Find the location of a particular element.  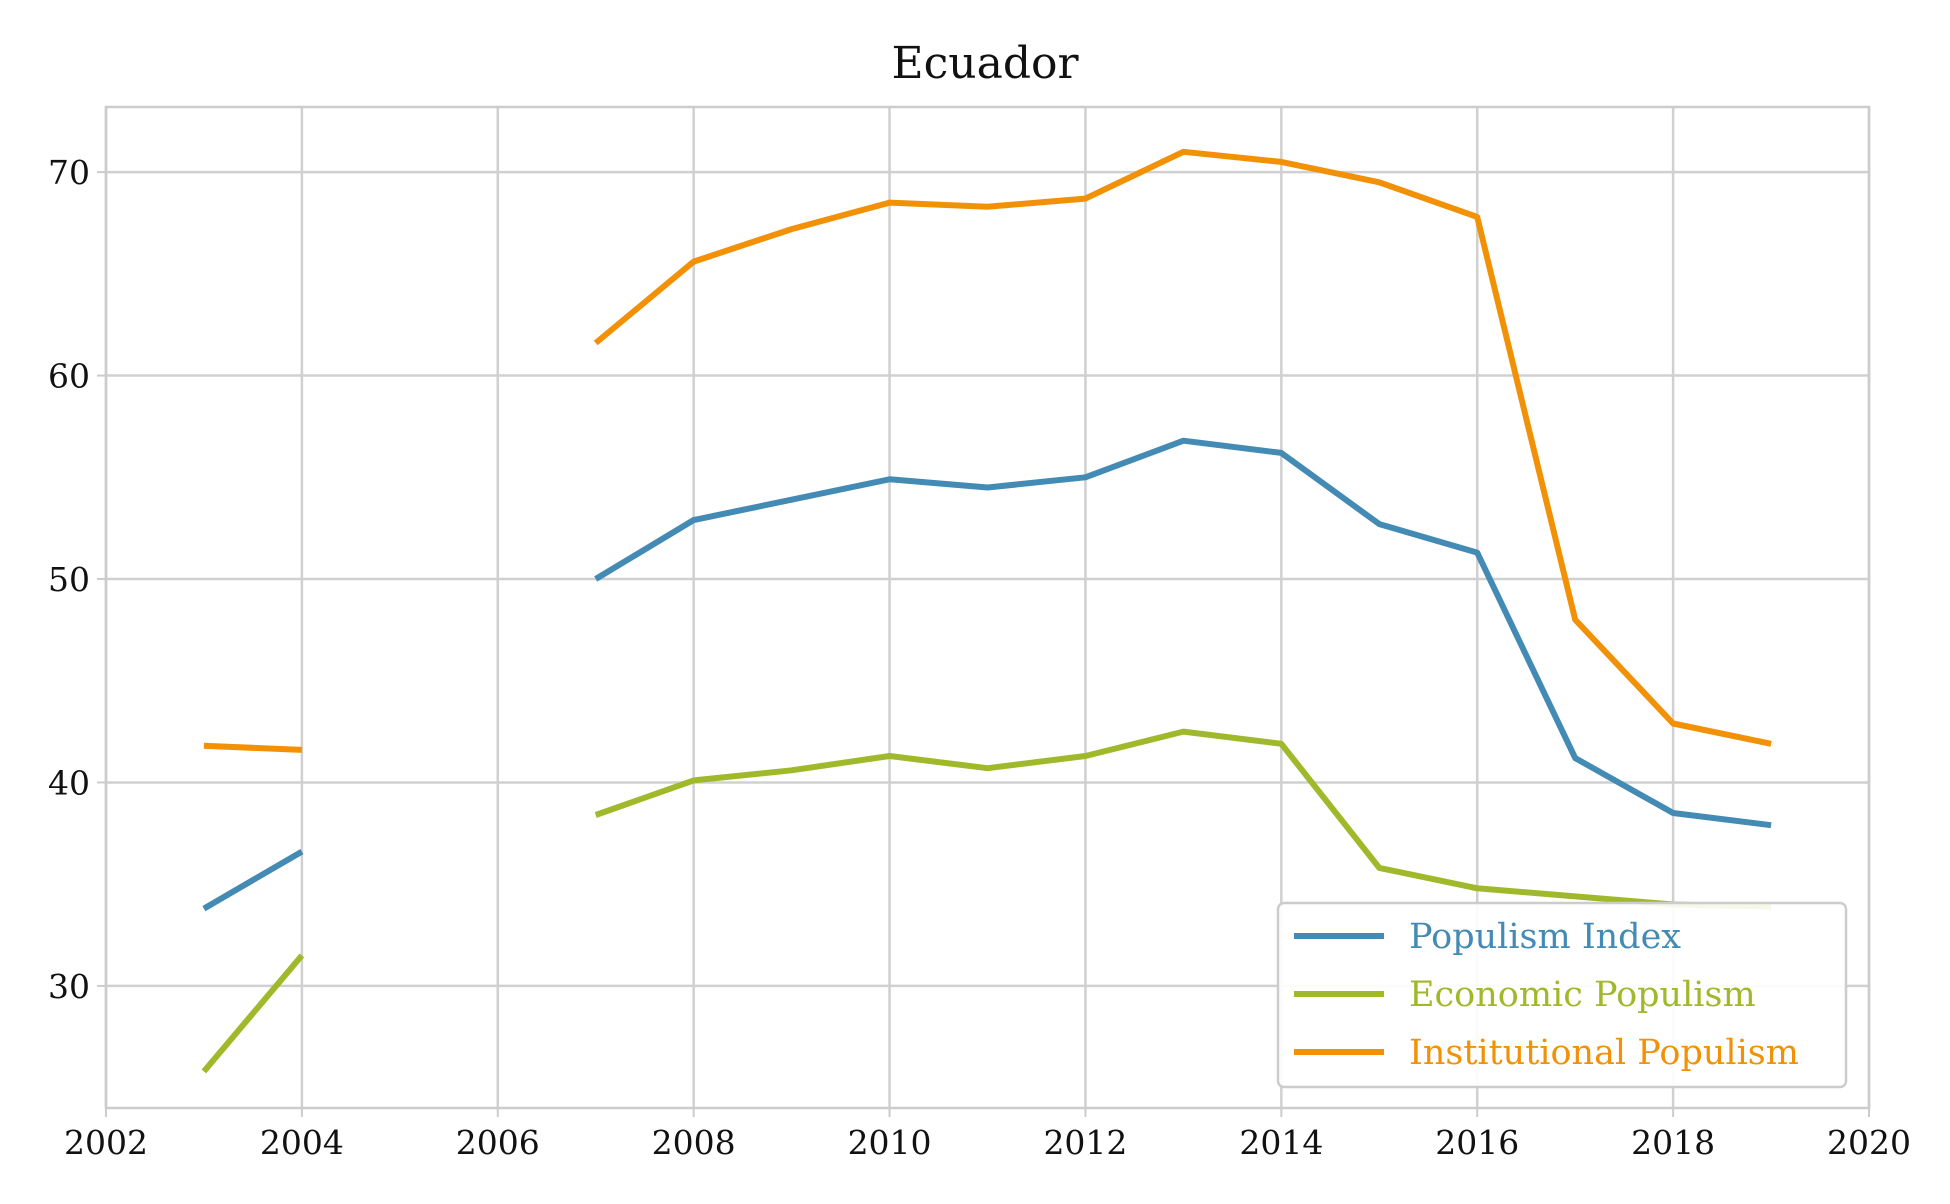

chart-title: Ecuador is located at coordinates (985, 63).